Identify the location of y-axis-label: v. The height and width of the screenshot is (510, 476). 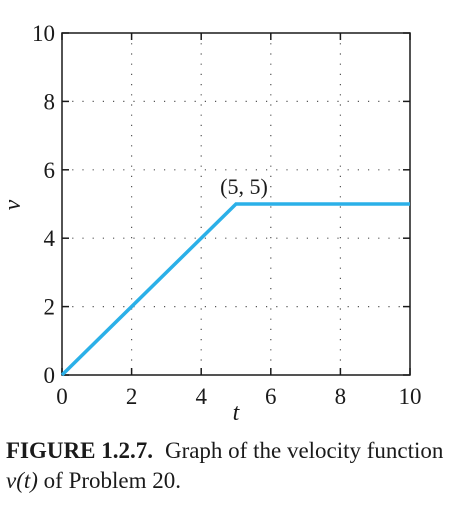
(13, 204).